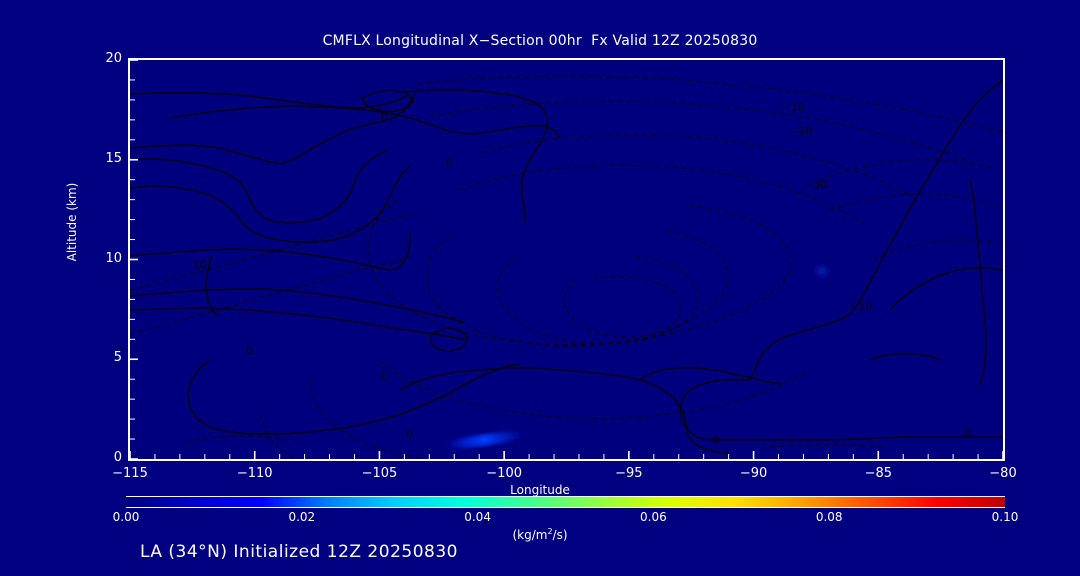 The width and height of the screenshot is (1080, 576). Describe the element at coordinates (113, 58) in the screenshot. I see `y-tick-label: 20` at that location.